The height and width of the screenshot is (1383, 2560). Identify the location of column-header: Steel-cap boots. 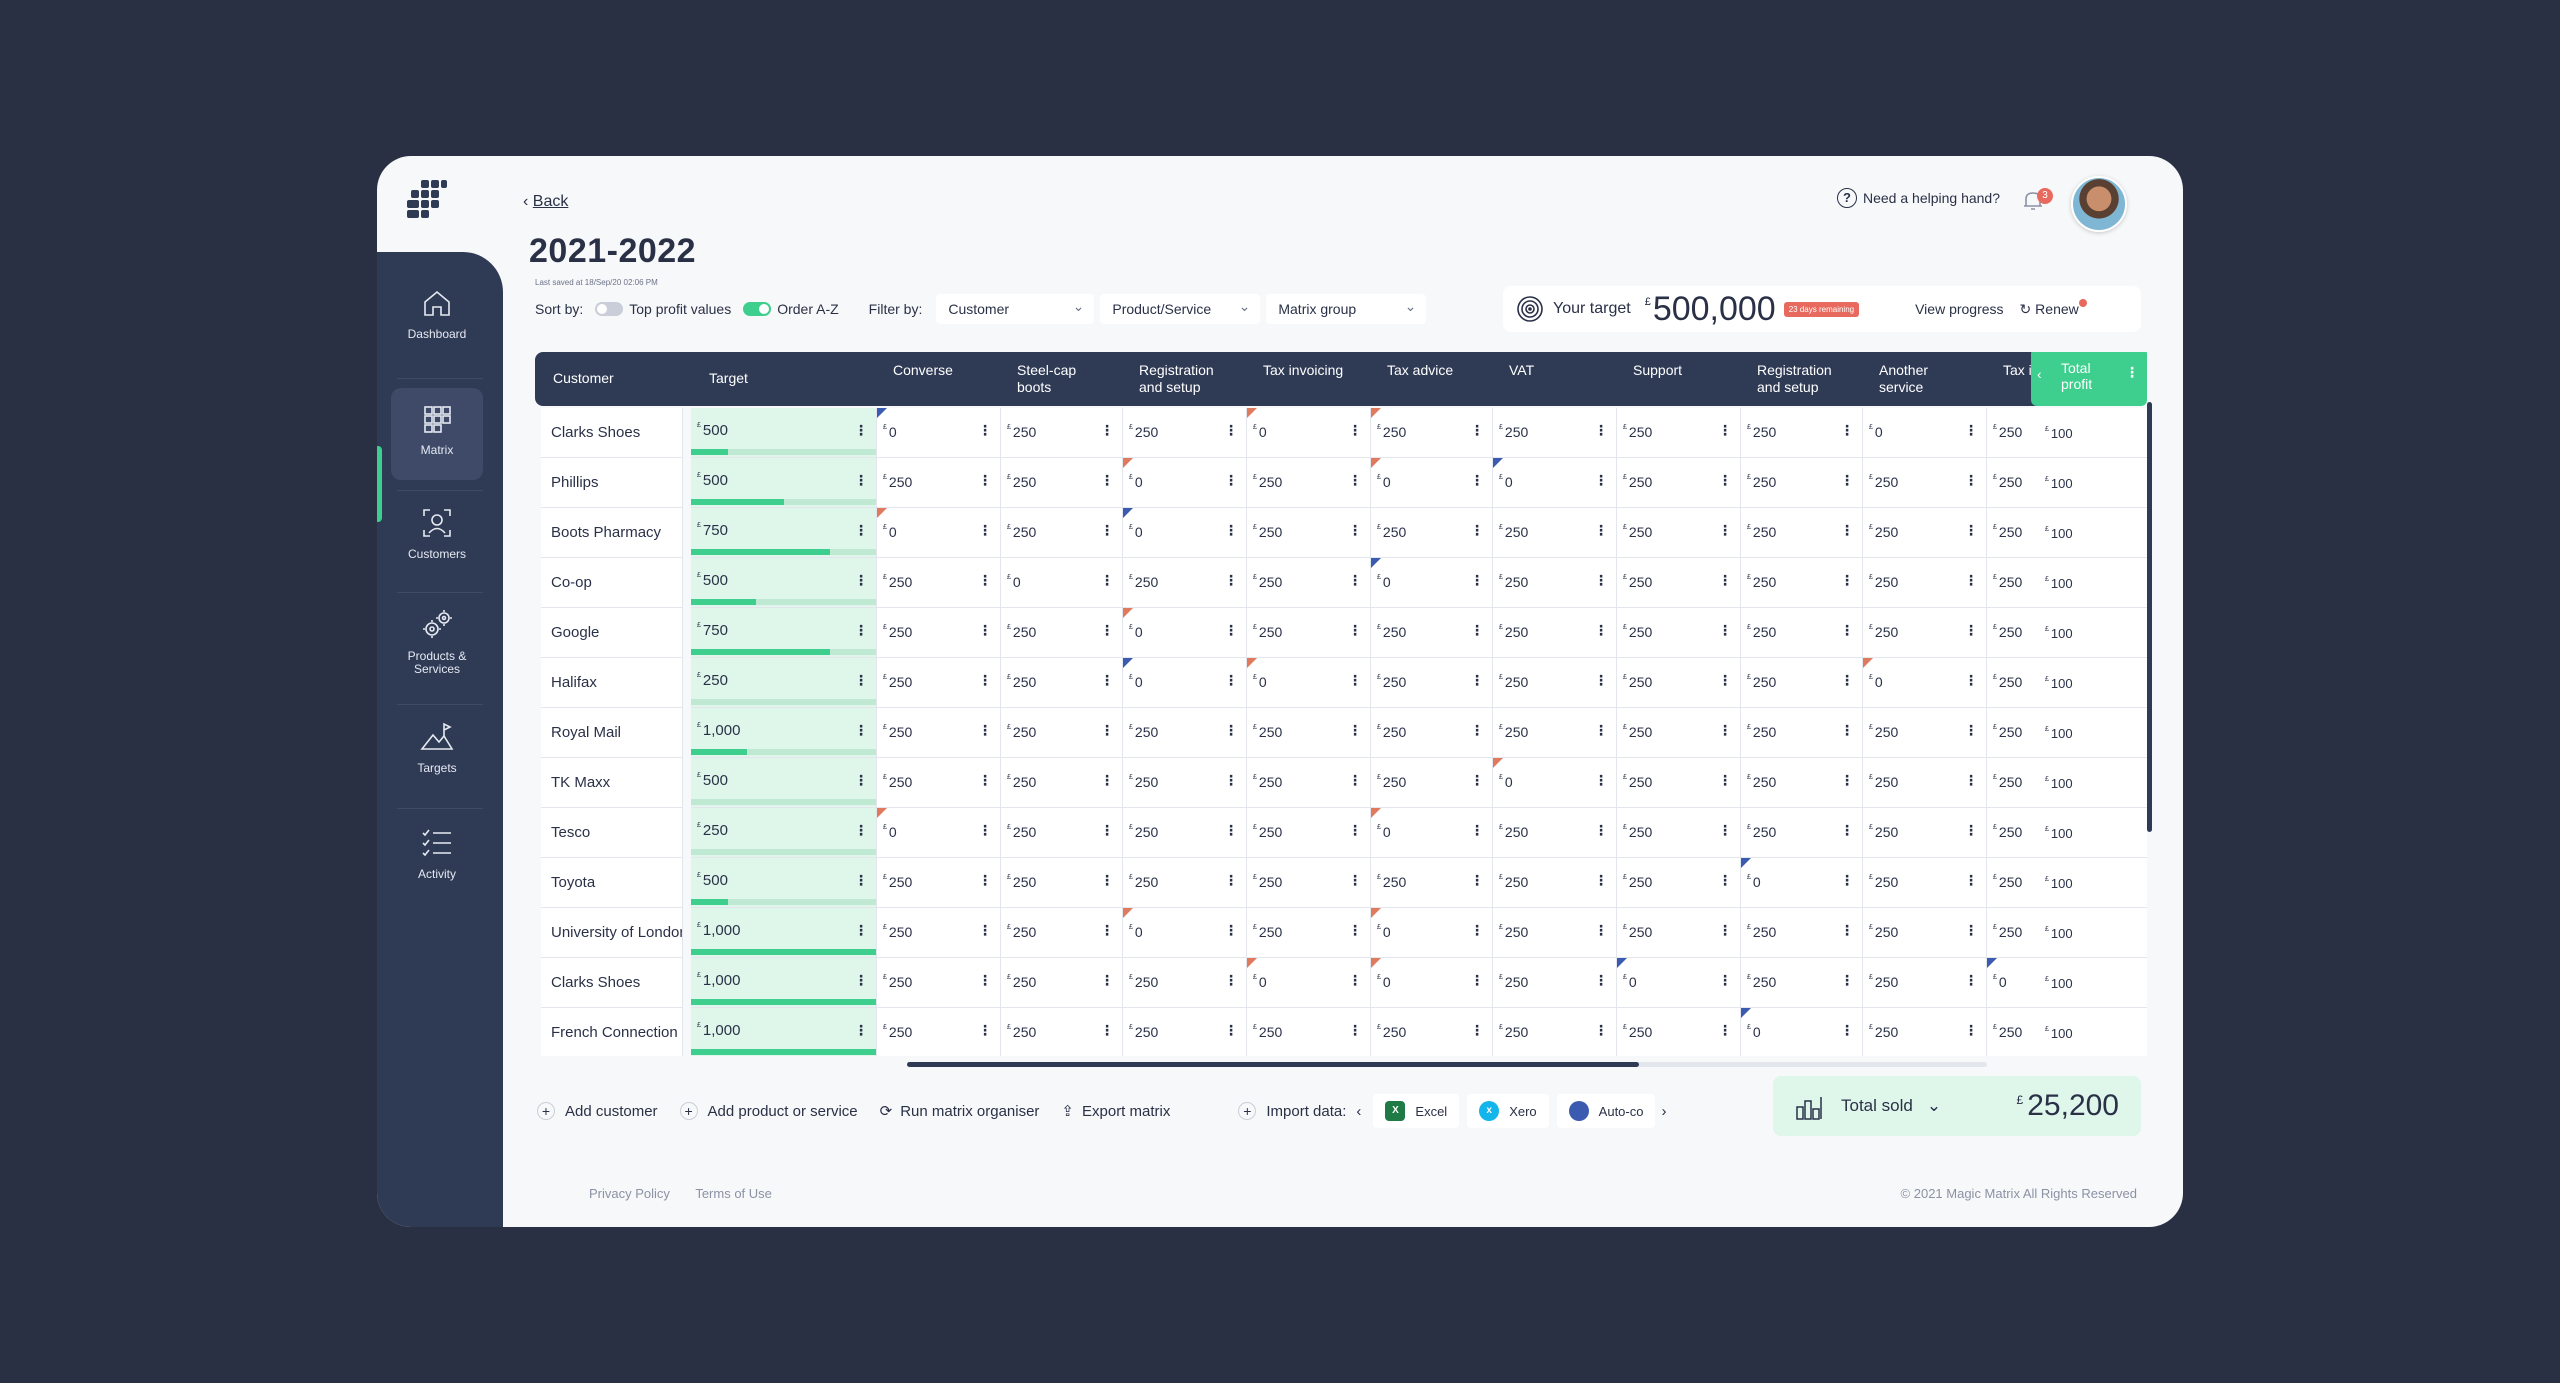
(1047, 378).